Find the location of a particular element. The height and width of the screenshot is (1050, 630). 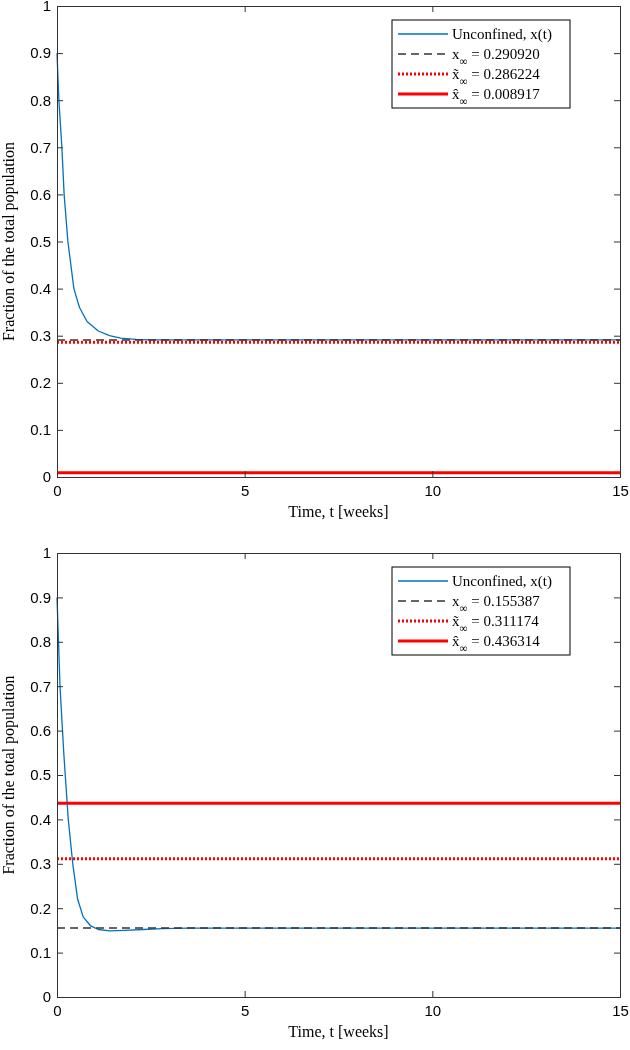

legend-label: x̂$_{∞}$ = 0.436314 is located at coordinates (496, 643).